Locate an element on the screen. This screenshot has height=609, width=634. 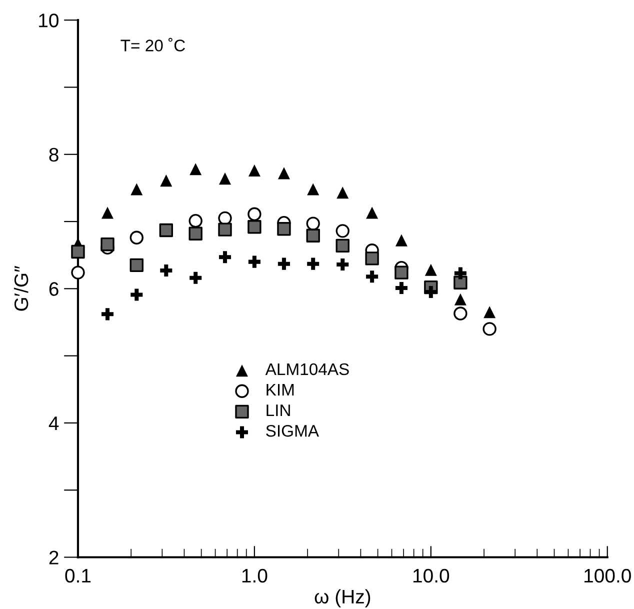
legend-label: KIM is located at coordinates (280, 390).